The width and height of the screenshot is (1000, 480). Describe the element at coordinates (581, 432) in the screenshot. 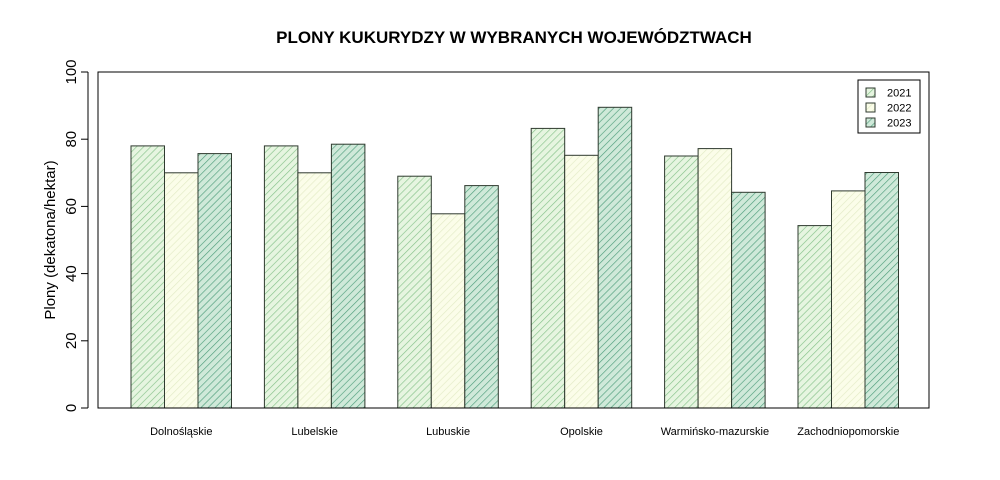

I see `x-tick-label: Opolskie` at that location.